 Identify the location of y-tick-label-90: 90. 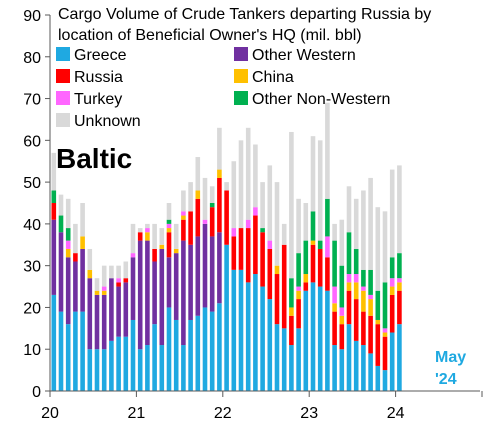
(32, 16).